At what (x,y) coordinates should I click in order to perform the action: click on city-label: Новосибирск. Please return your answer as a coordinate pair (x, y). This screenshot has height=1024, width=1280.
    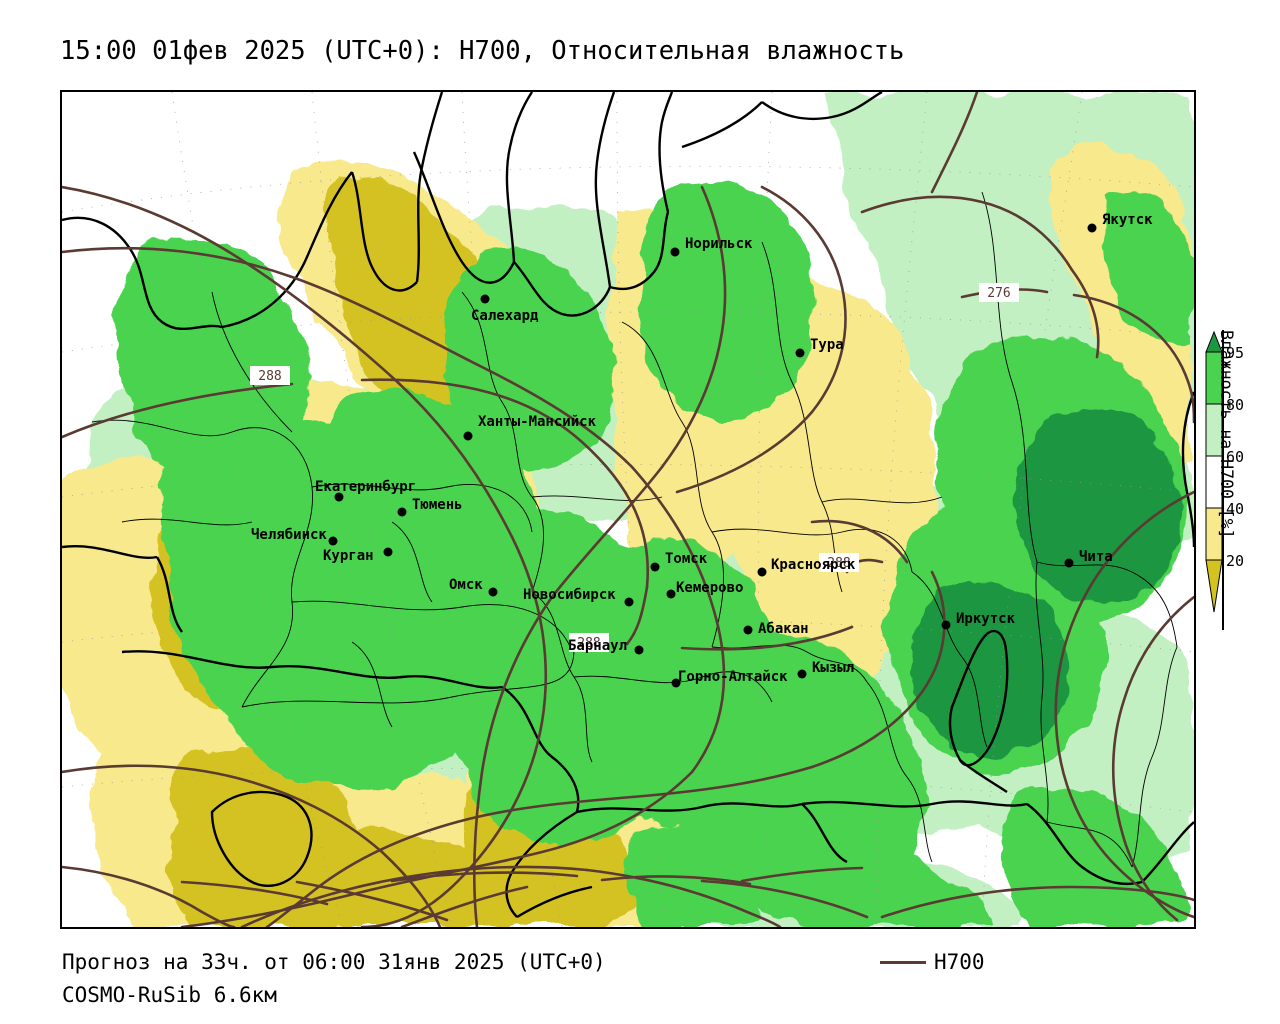
    Looking at the image, I should click on (569, 595).